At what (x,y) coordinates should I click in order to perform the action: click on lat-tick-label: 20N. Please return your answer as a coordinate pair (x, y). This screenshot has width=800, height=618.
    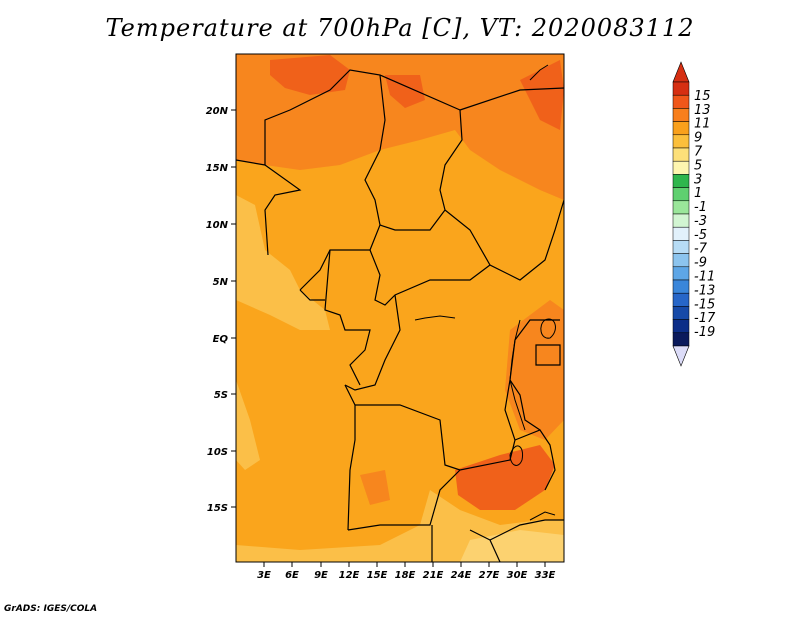
    Looking at the image, I should click on (217, 111).